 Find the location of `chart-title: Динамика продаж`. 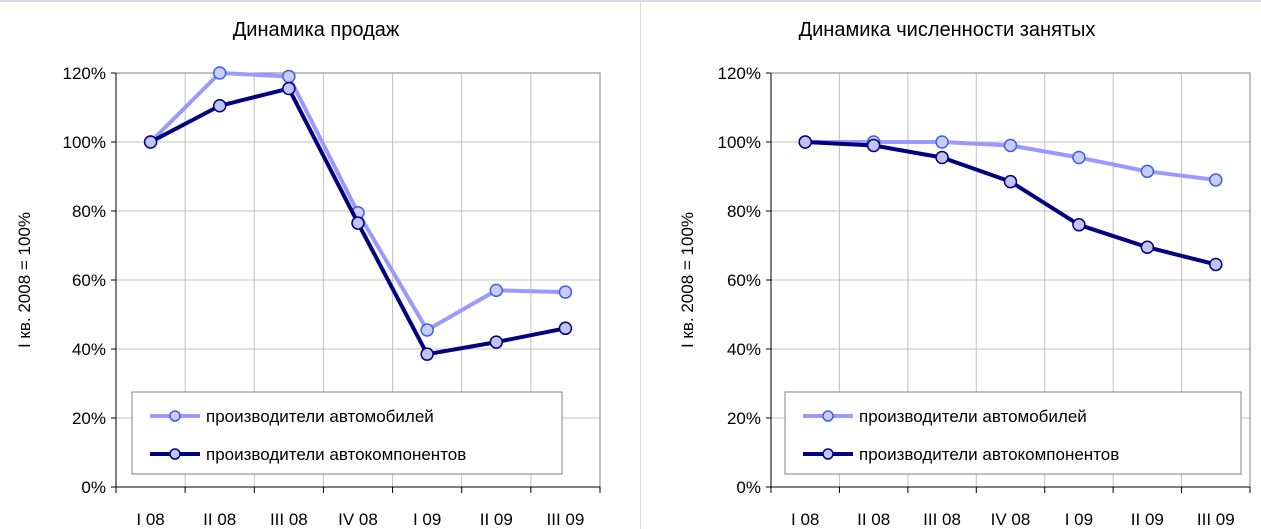

chart-title: Динамика продаж is located at coordinates (316, 30).